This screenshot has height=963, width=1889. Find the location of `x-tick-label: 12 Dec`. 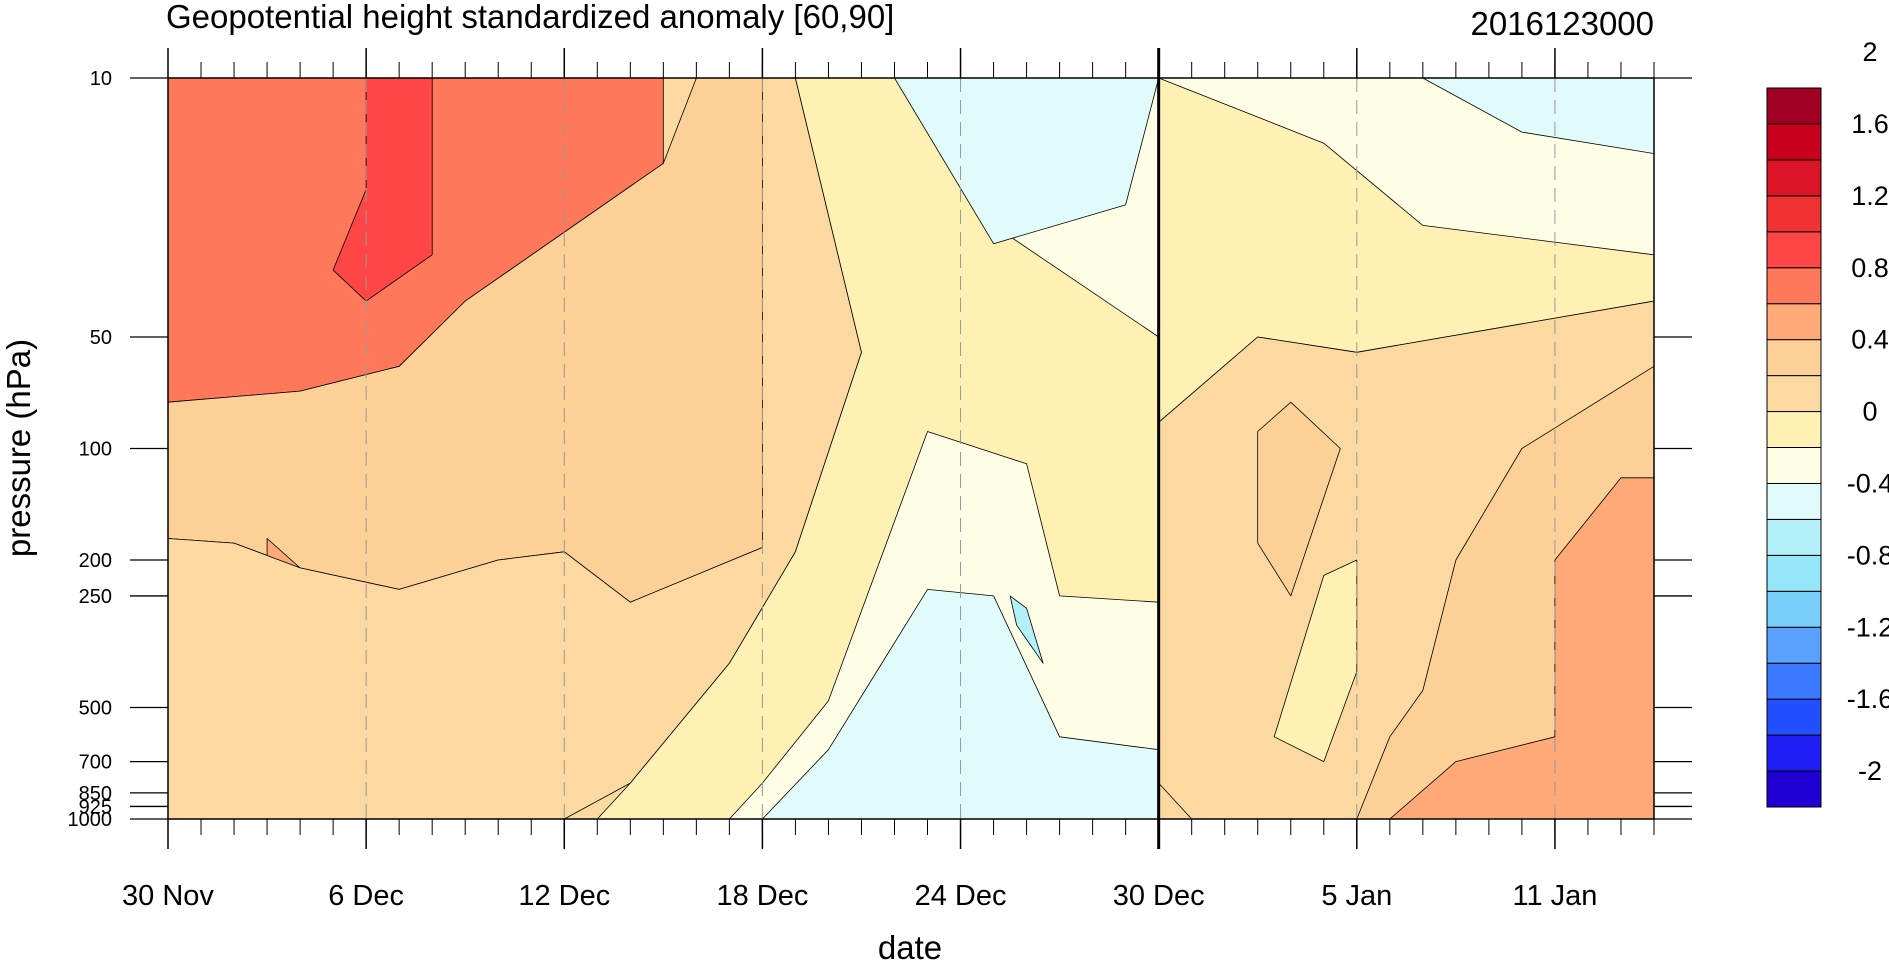

x-tick-label: 12 Dec is located at coordinates (564, 896).